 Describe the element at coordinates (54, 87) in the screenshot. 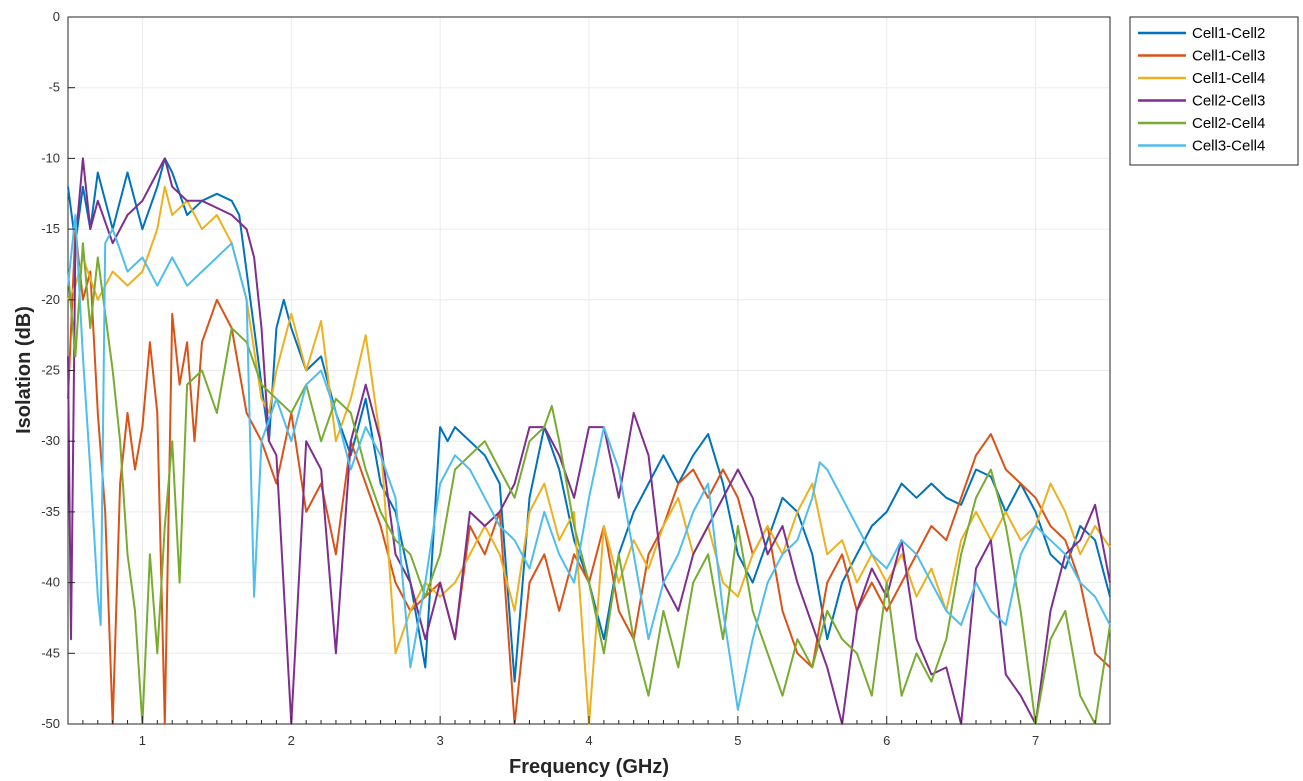

I see `y-tick-label: -5` at that location.